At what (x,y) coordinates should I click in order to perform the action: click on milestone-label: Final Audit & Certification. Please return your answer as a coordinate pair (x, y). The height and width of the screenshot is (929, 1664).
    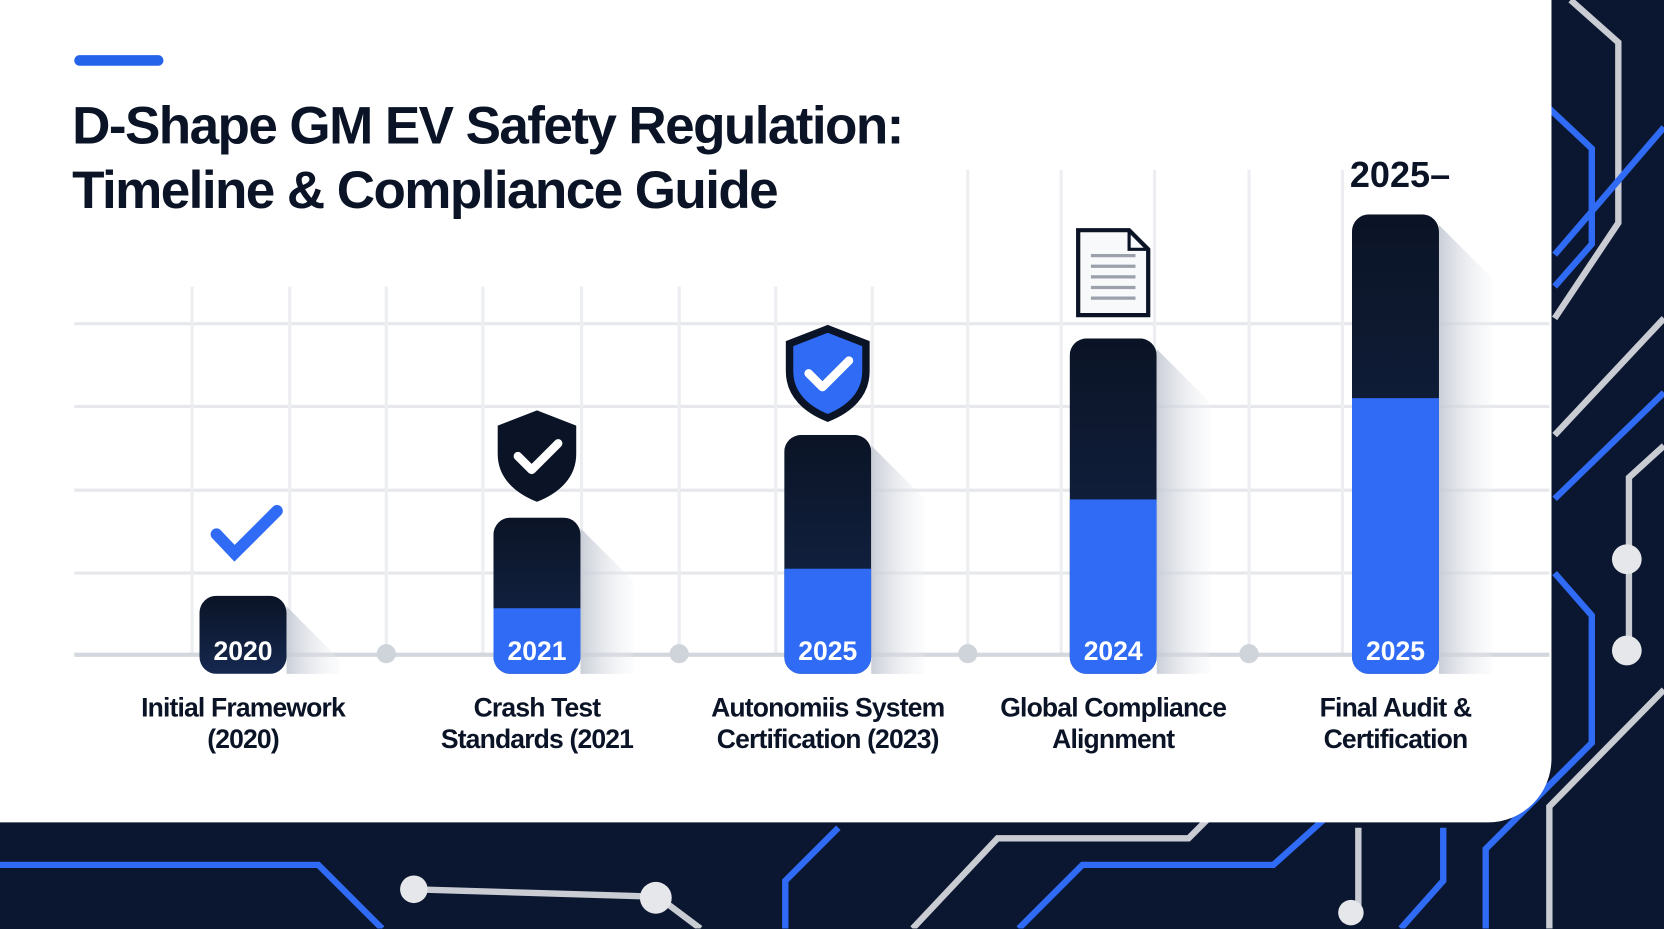
    Looking at the image, I should click on (1395, 724).